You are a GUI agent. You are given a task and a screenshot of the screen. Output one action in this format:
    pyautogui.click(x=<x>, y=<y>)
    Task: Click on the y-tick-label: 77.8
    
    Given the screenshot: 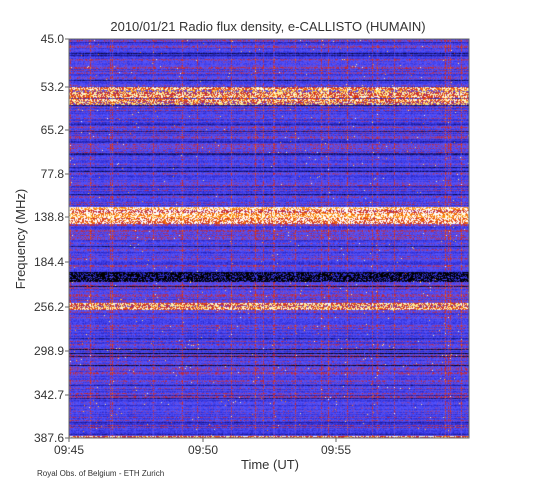 What is the action you would take?
    pyautogui.click(x=53, y=174)
    